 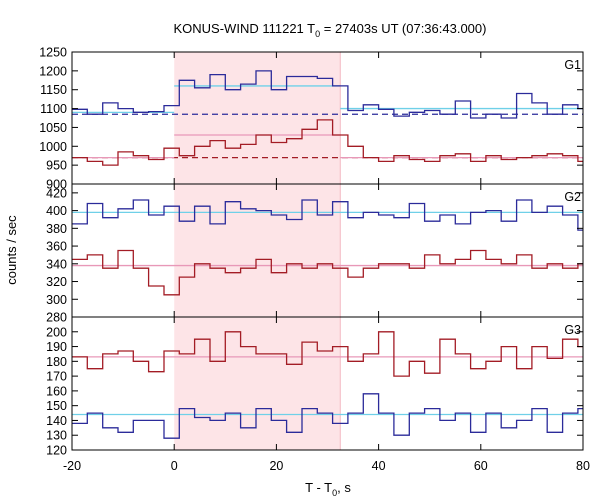 What do you see at coordinates (11, 250) in the screenshot?
I see `y-axis-label: counts / sec` at bounding box center [11, 250].